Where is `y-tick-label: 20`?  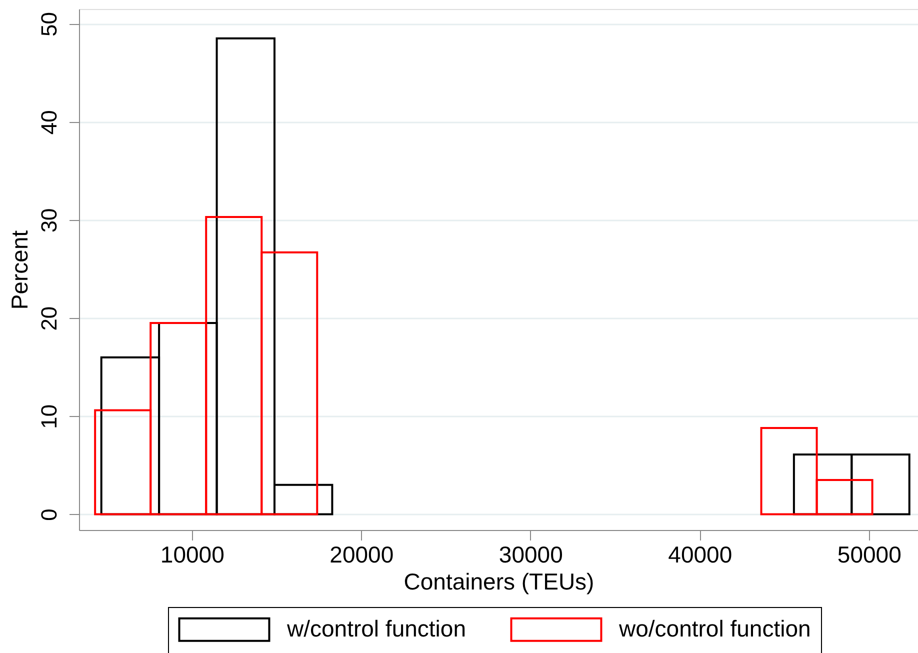 y-tick-label: 20 is located at coordinates (49, 318).